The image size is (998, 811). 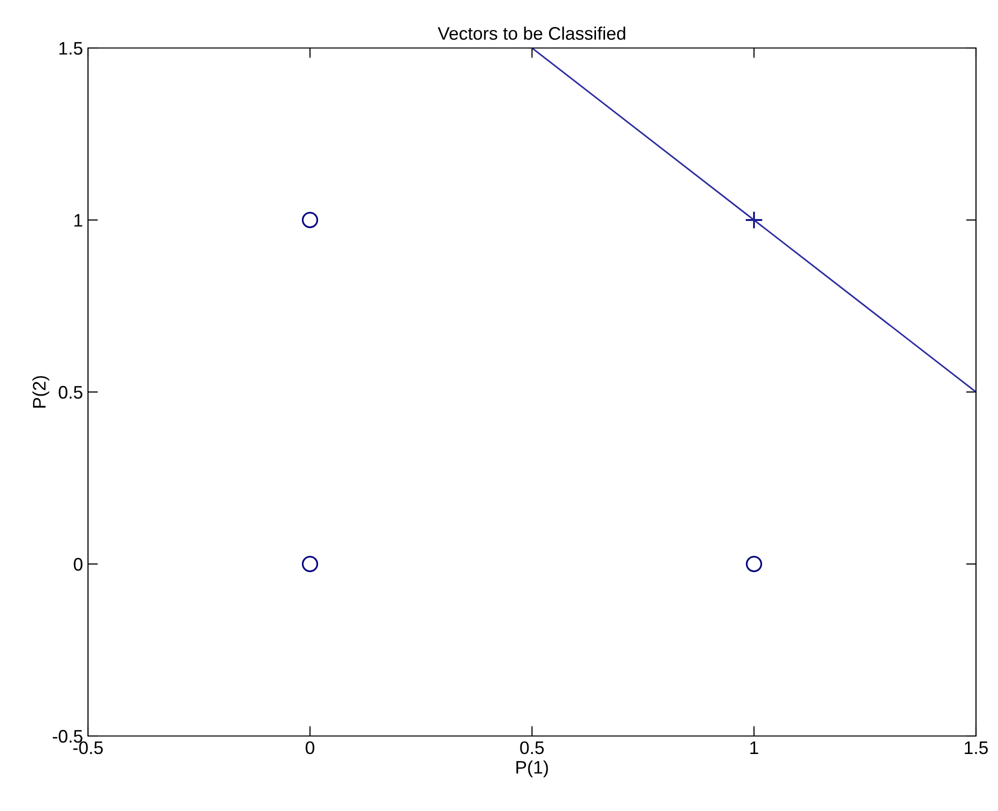 What do you see at coordinates (532, 747) in the screenshot?
I see `x-tick-label: 0.5` at bounding box center [532, 747].